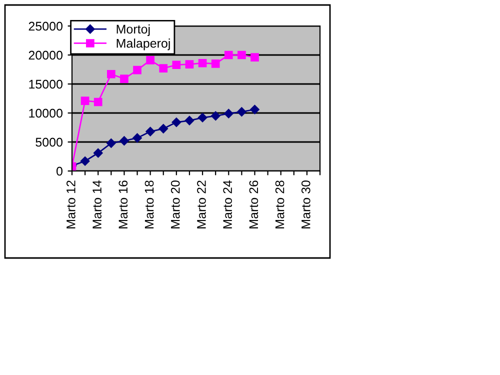  Describe the element at coordinates (175, 204) in the screenshot. I see `x-tick-label: Marto 20` at that location.